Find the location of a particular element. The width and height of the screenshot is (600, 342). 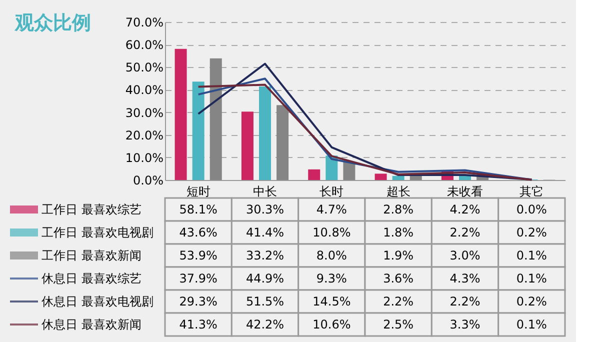

data-label: 3.6% is located at coordinates (398, 279).